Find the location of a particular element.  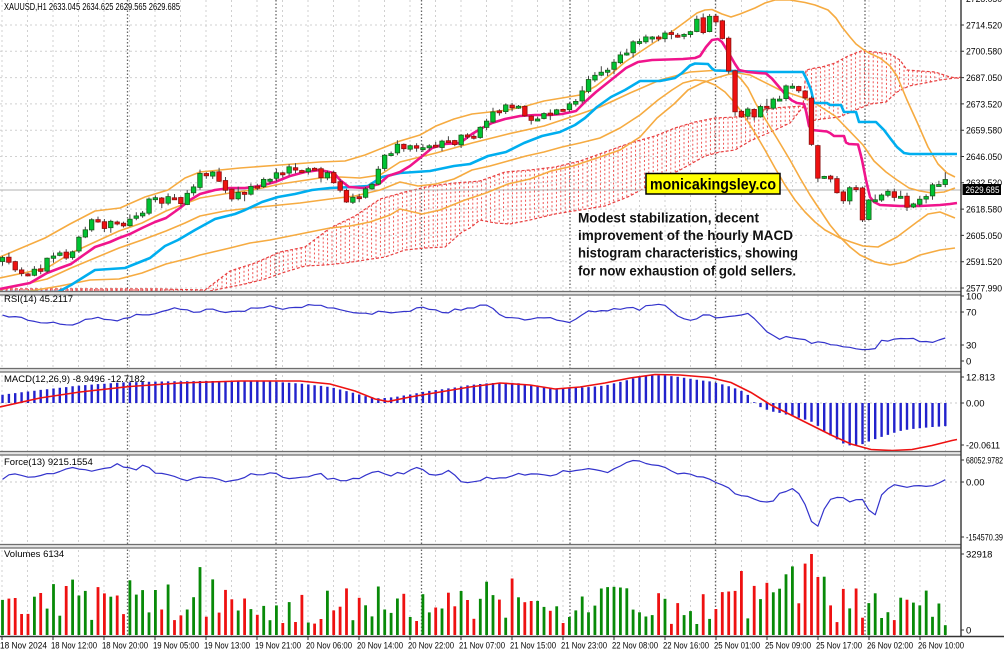

svg-text: MACD(12,26,9) -8.9496 -12.7182 is located at coordinates (74, 379).